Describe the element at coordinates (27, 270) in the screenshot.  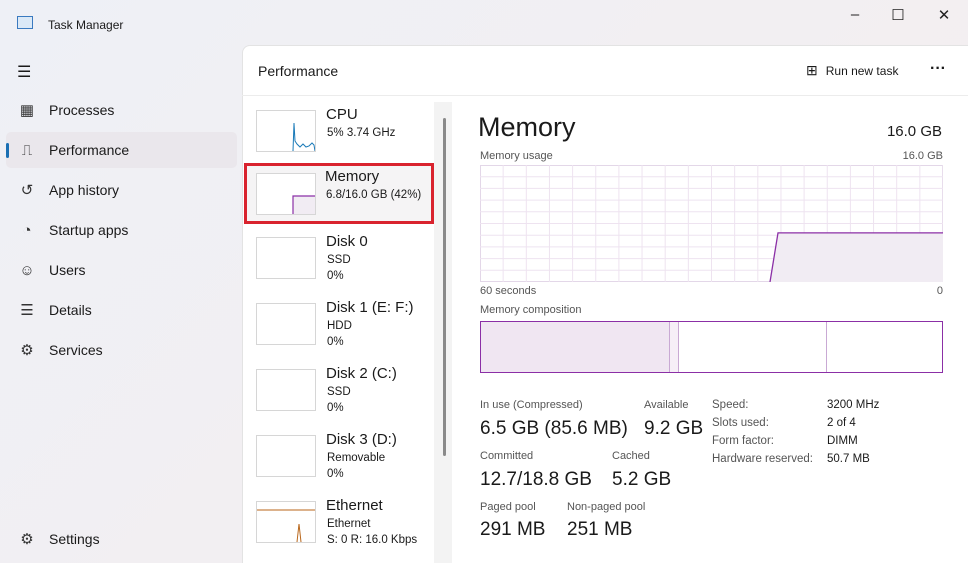
I see `users-icon: ☺` at that location.